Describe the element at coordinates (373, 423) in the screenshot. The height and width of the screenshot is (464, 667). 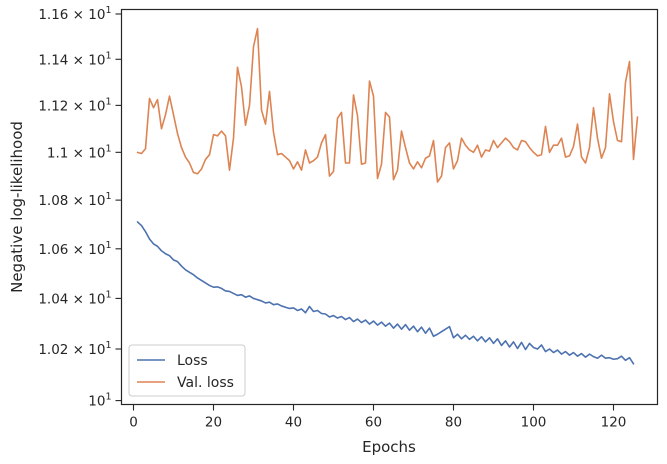
I see `x-tick-label: 60` at that location.